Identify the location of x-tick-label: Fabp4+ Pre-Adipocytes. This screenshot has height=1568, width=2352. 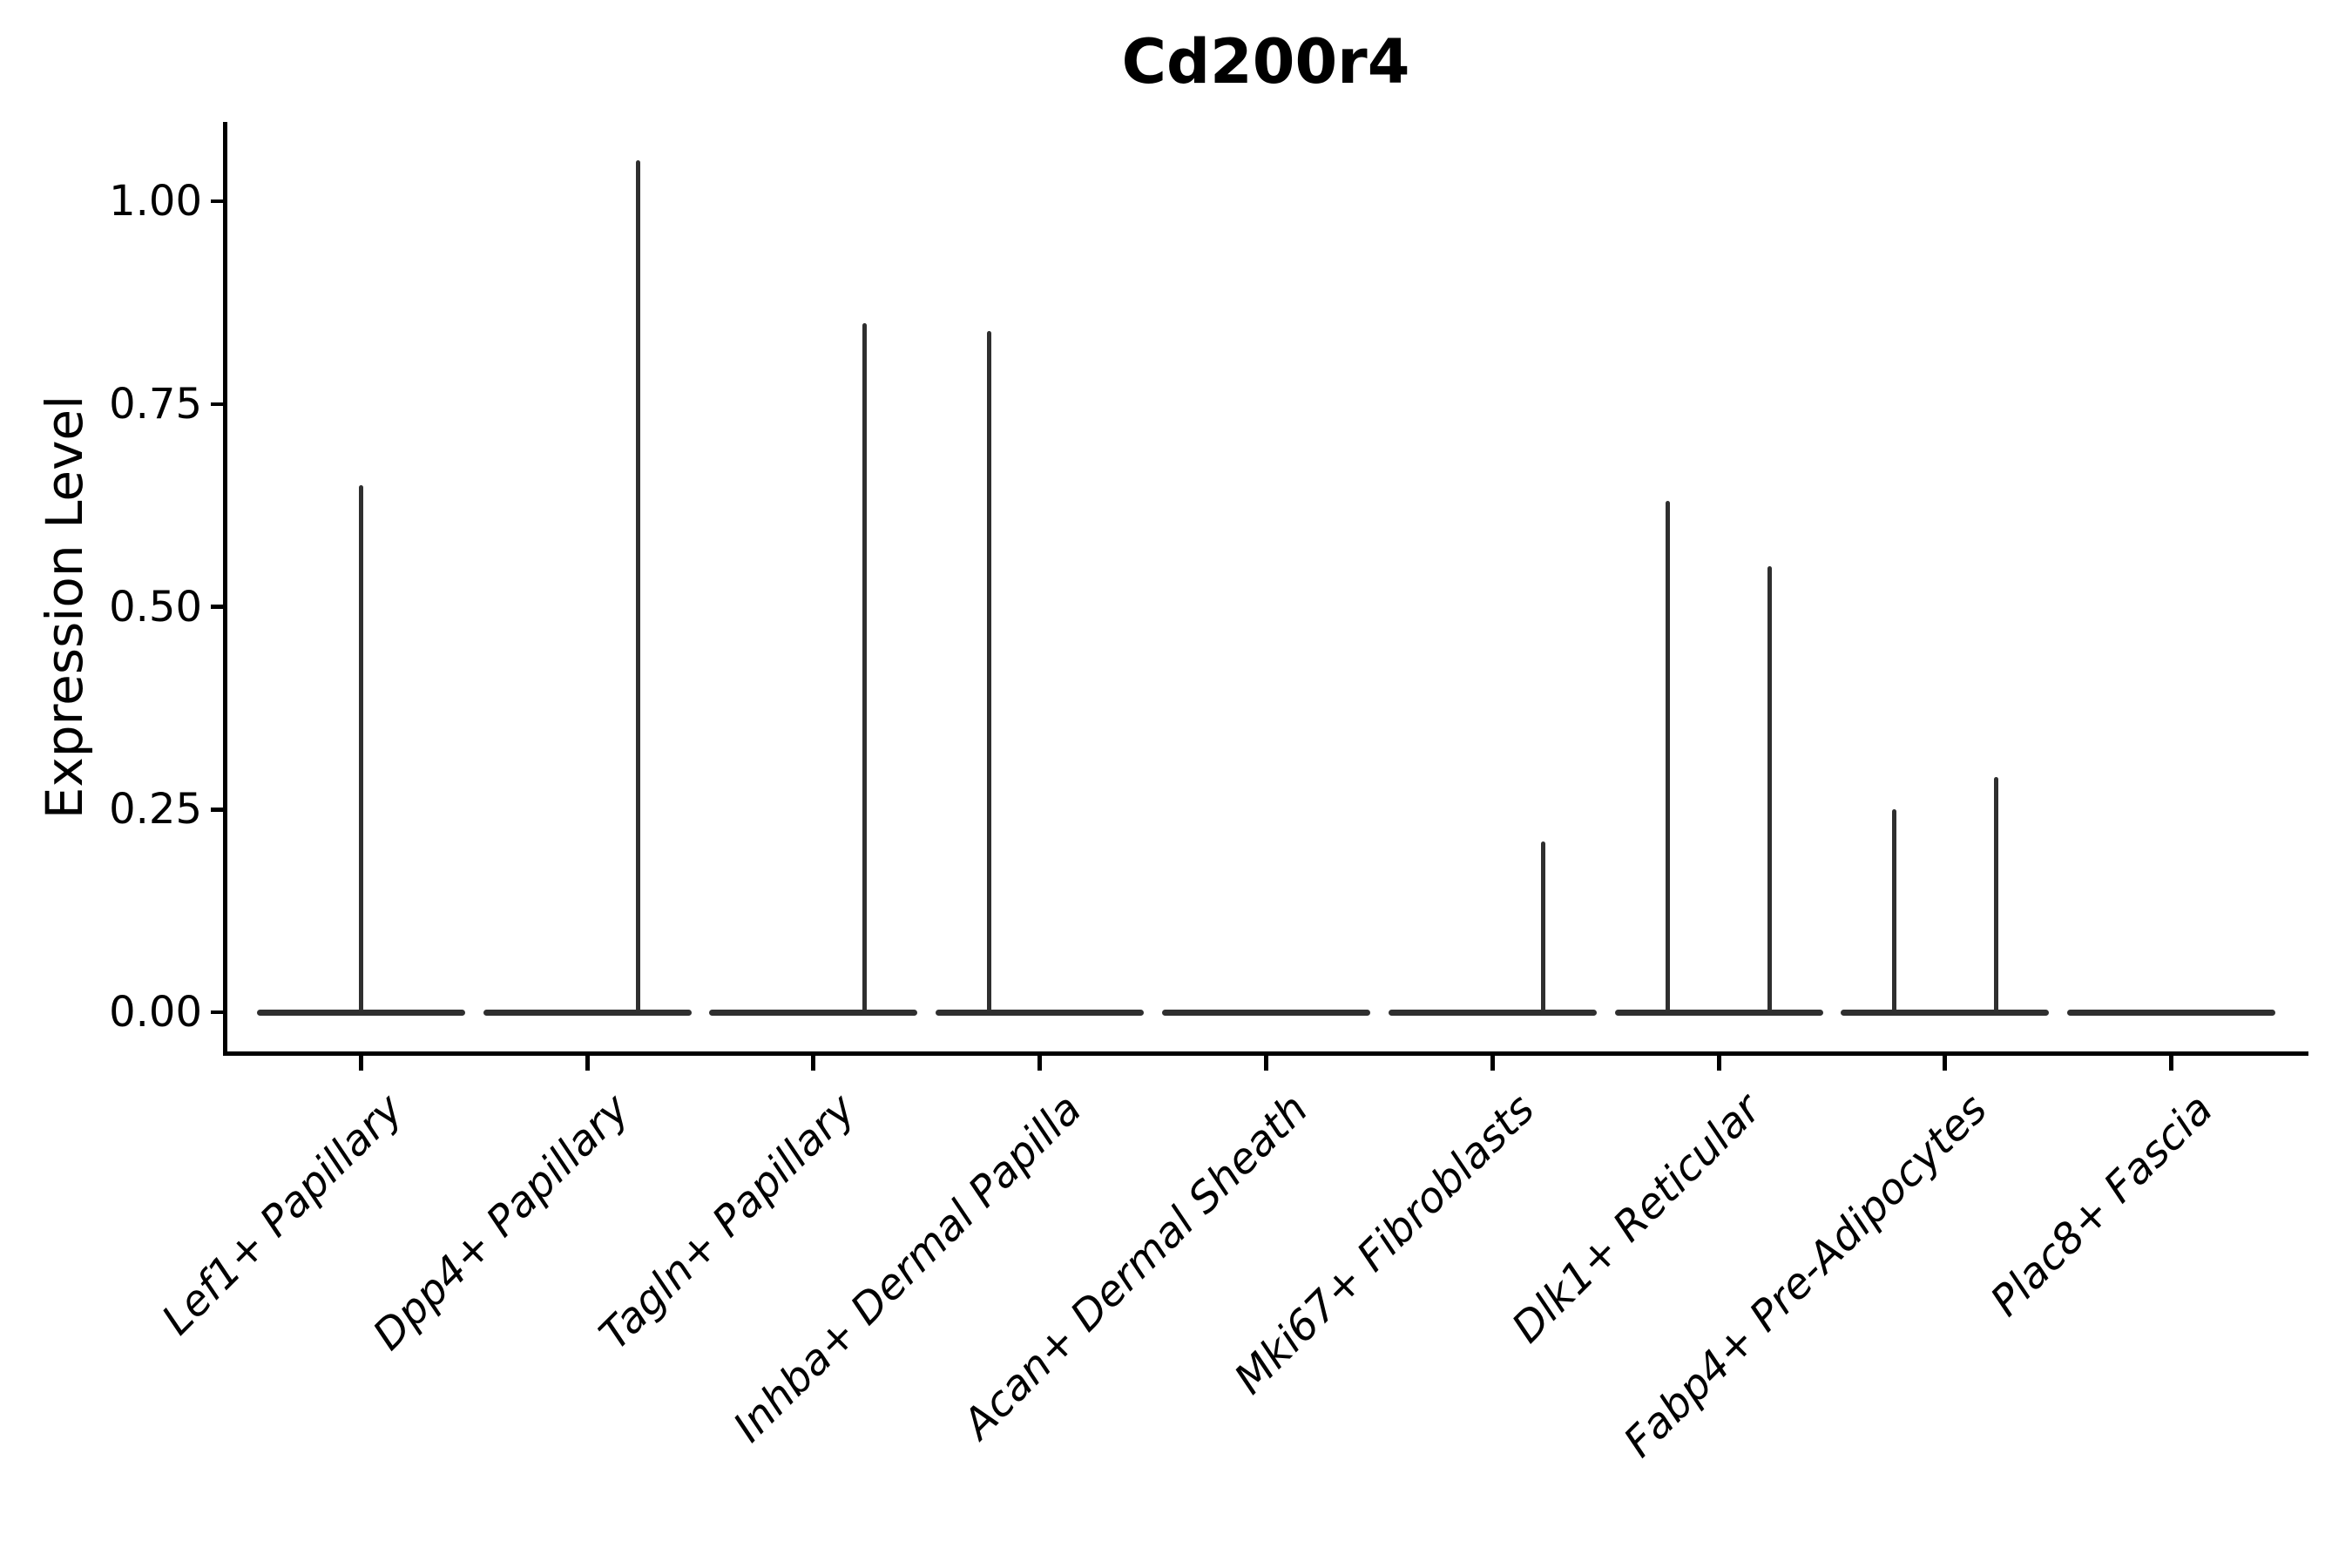
(1805, 1276).